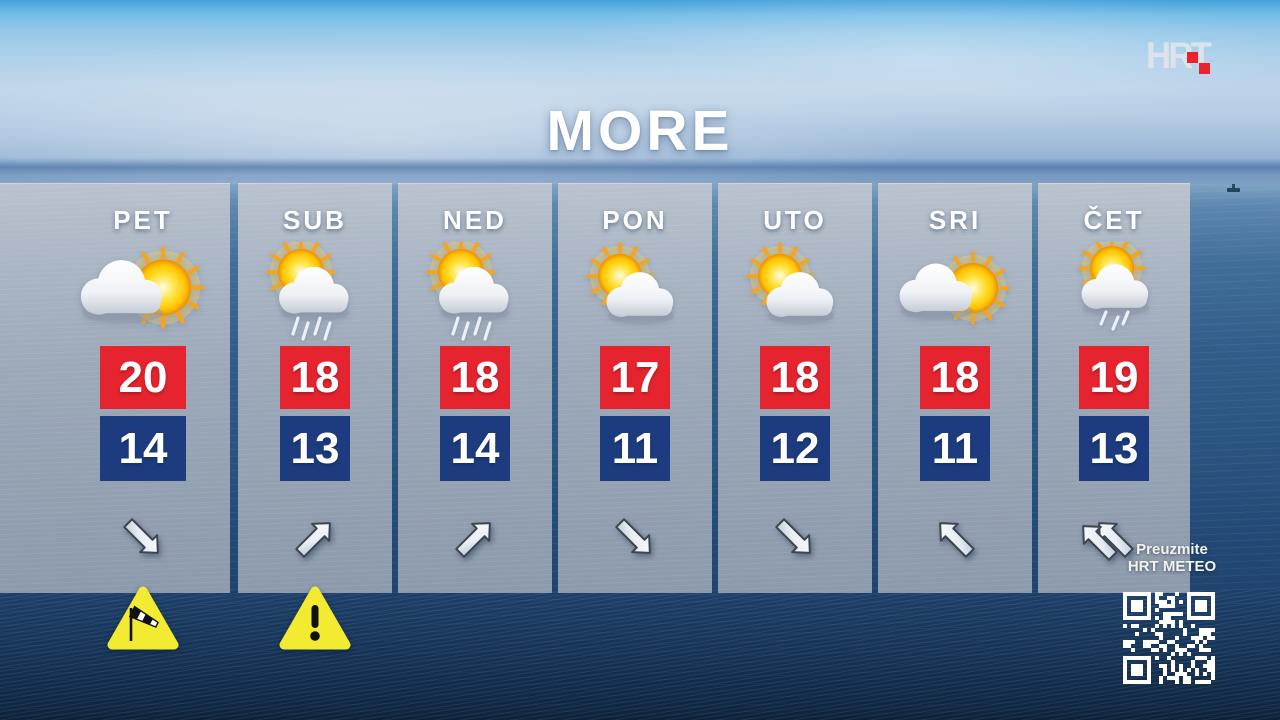 This screenshot has height=720, width=1280. What do you see at coordinates (143, 377) in the screenshot?
I see `high-temperature: 20` at bounding box center [143, 377].